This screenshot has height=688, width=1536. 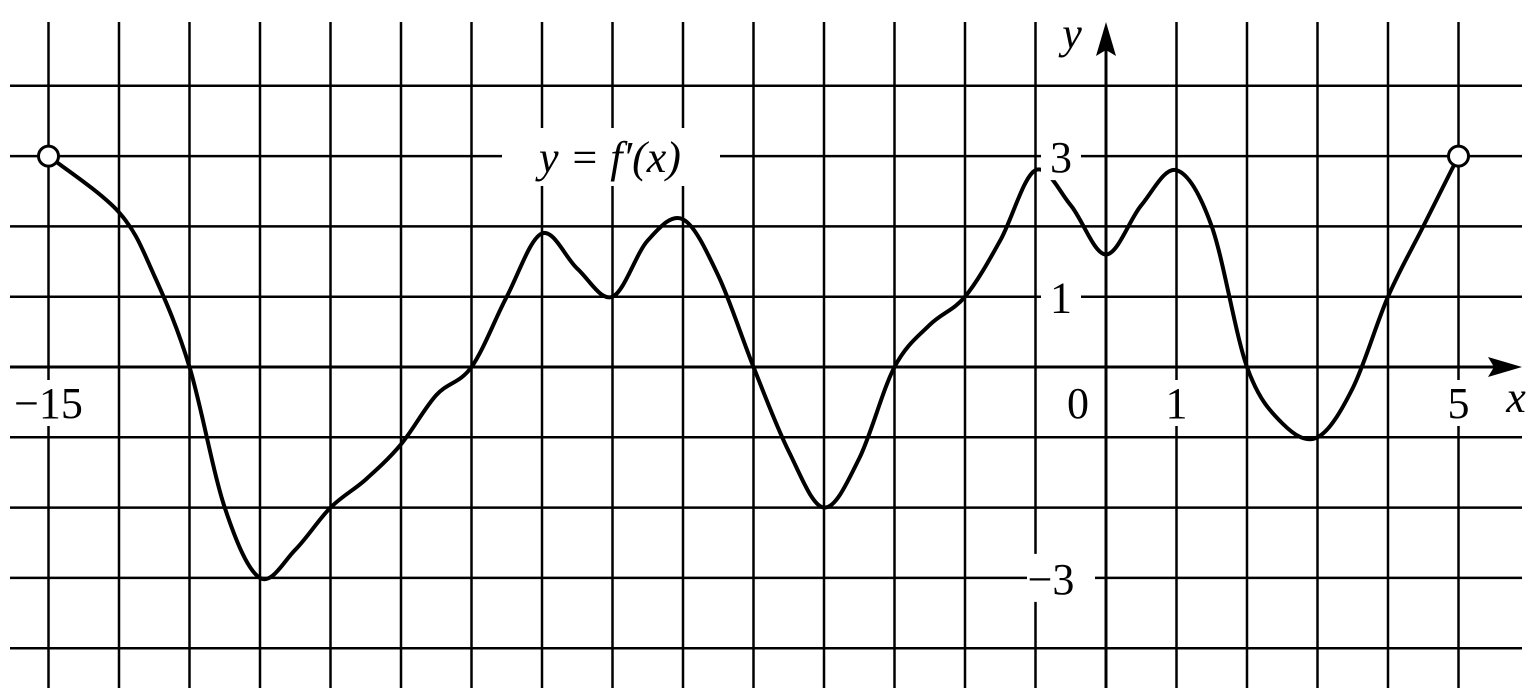 What do you see at coordinates (608, 157) in the screenshot?
I see `curve-label: y = f′(x)` at bounding box center [608, 157].